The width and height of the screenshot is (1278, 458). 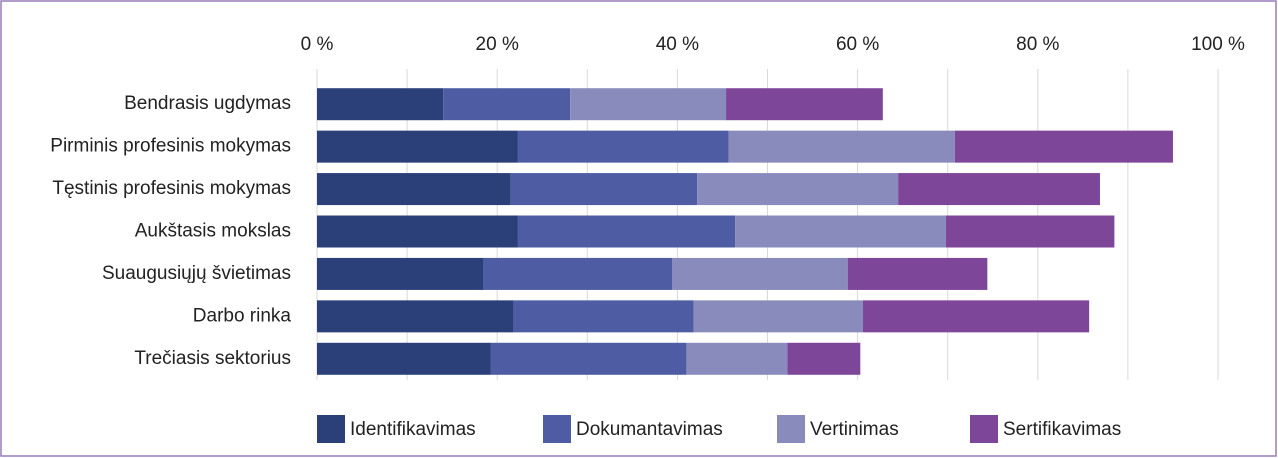 I want to click on x-tick-label: 60 %, so click(x=857, y=44).